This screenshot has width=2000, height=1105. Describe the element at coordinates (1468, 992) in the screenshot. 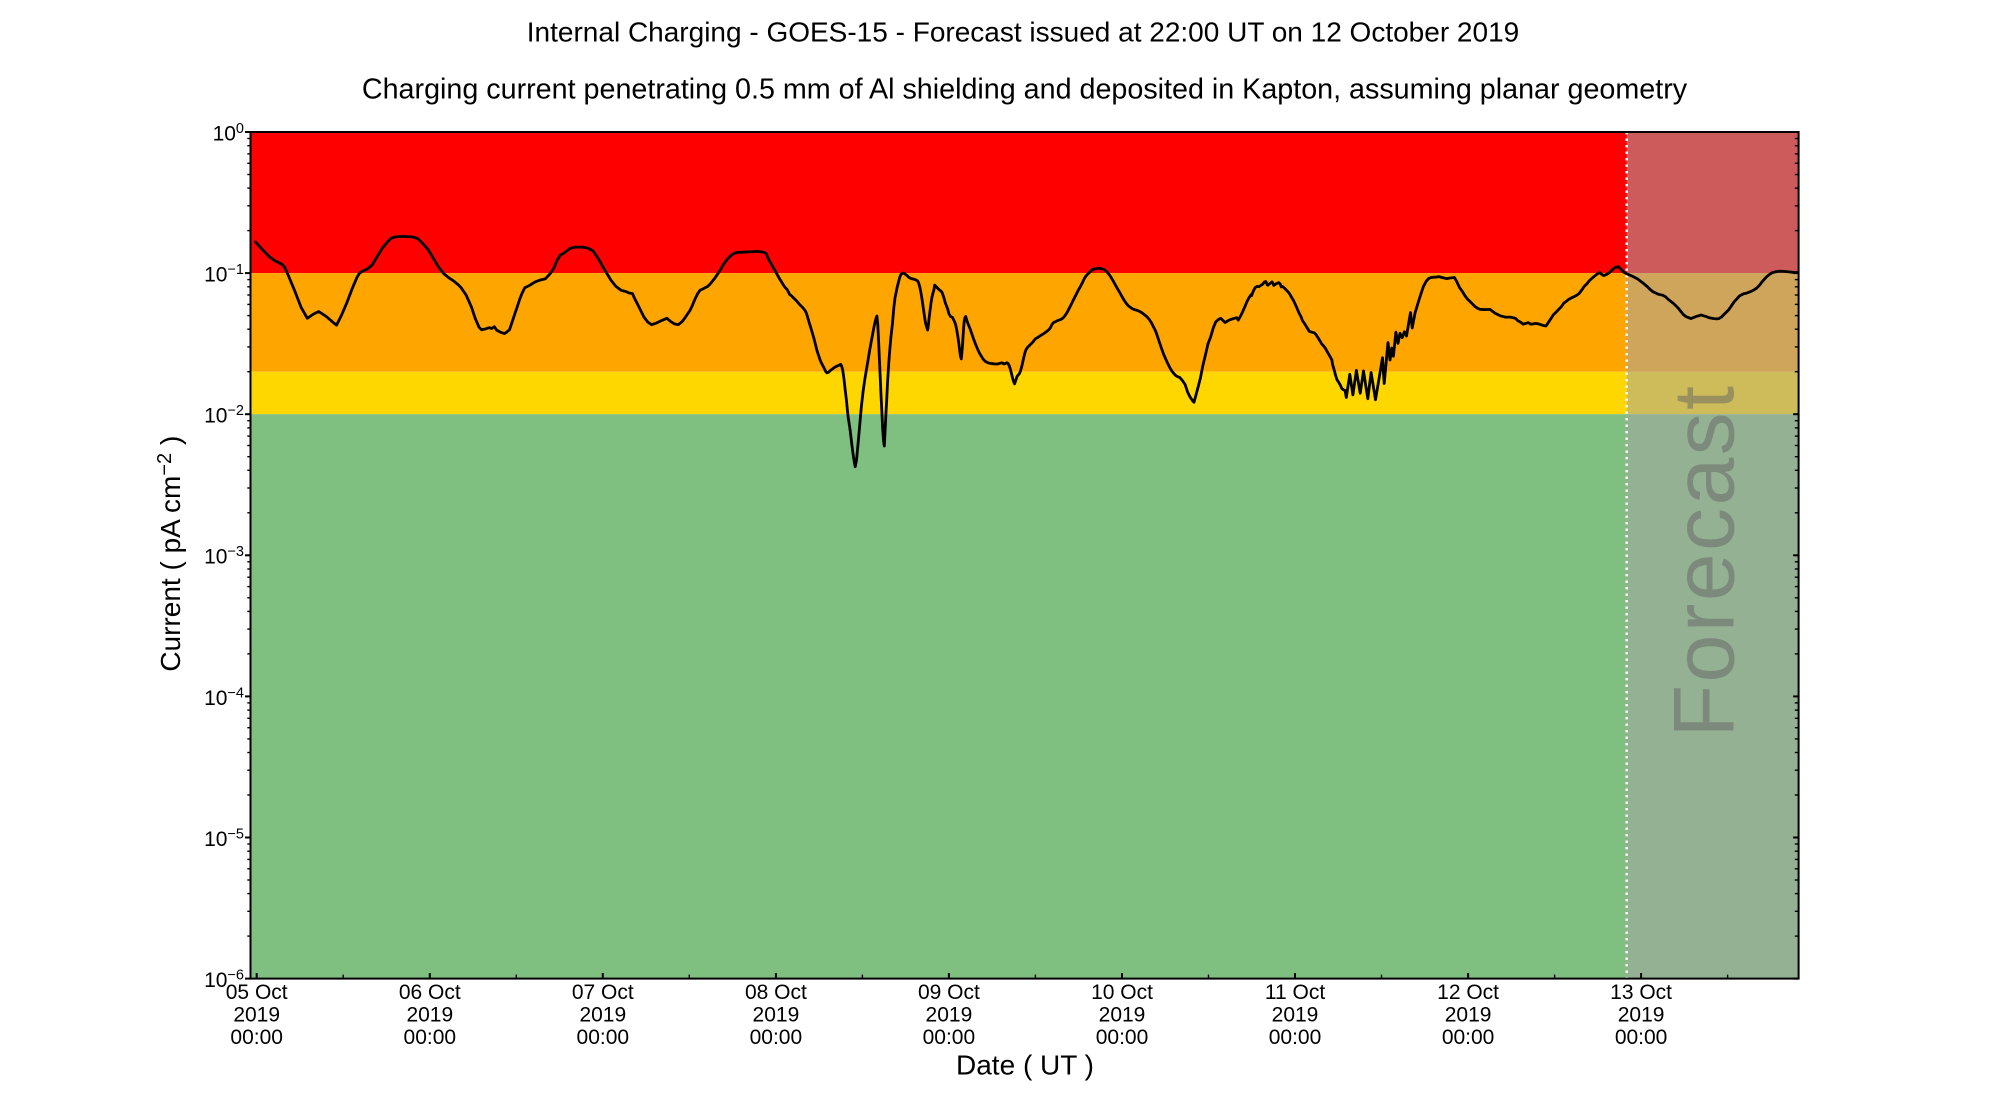

I see `svg-text: 12 Oct` at that location.